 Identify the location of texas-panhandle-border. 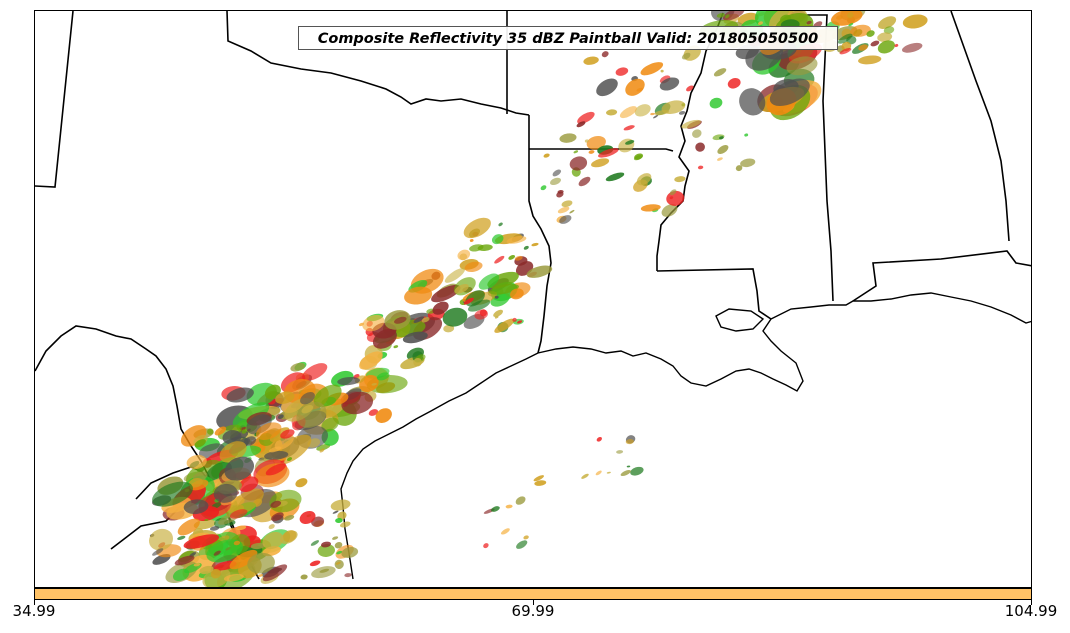
(378, 63).